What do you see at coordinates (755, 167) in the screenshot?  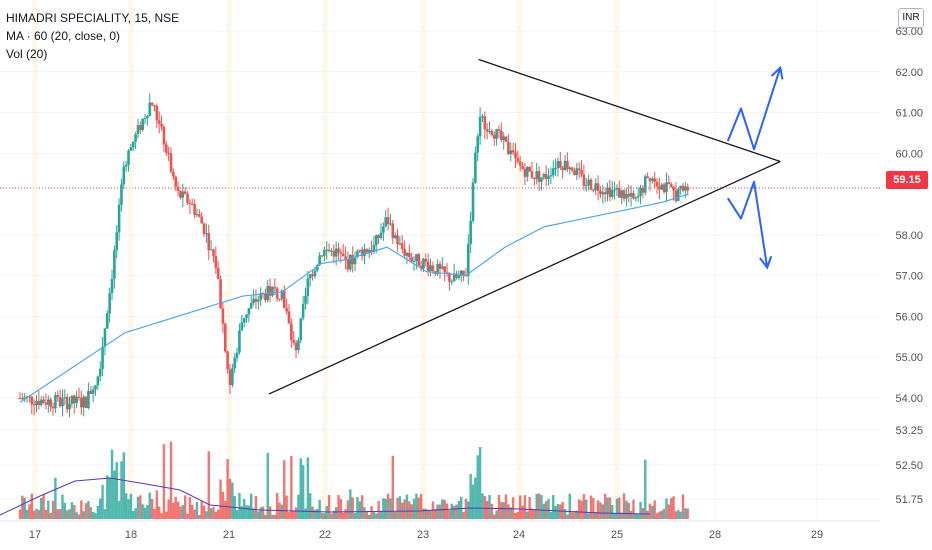 I see `projection-arrows` at bounding box center [755, 167].